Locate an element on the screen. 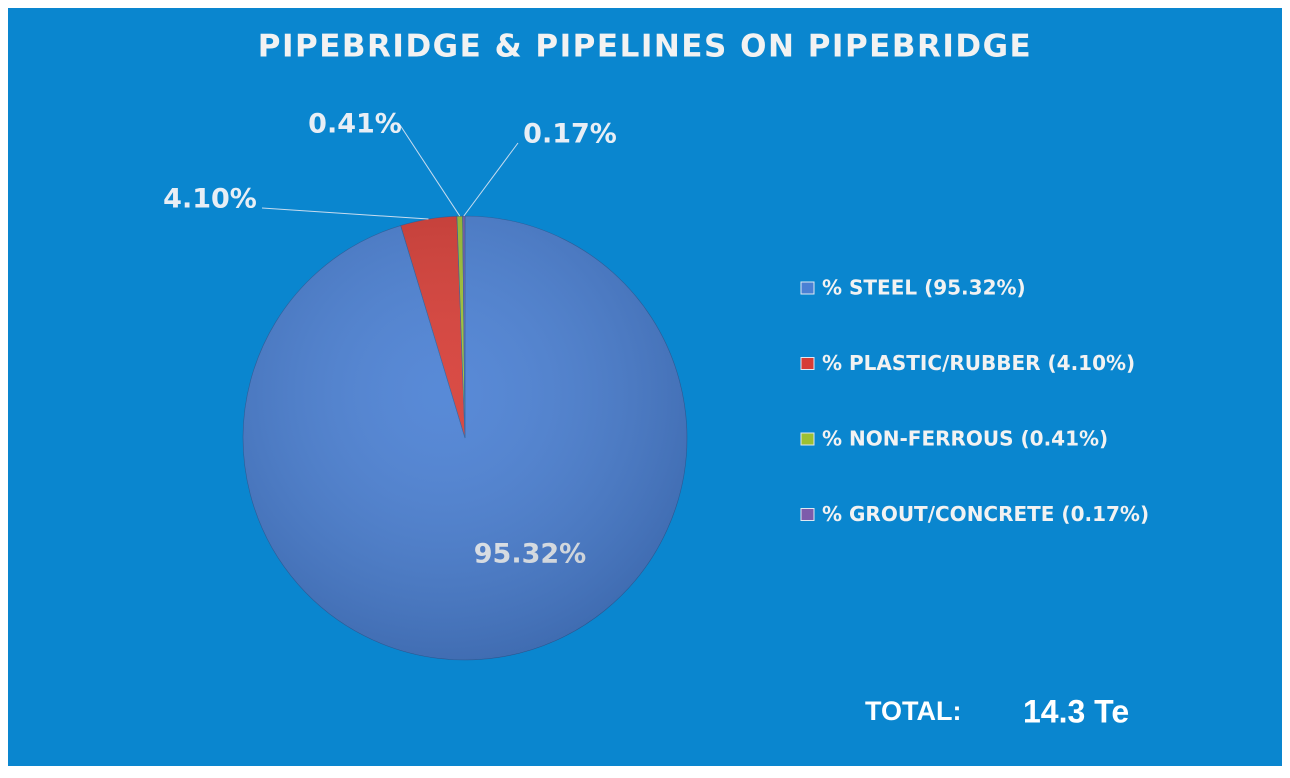 Image resolution: width=1290 pixels, height=778 pixels. data-label: 95.32% is located at coordinates (530, 554).